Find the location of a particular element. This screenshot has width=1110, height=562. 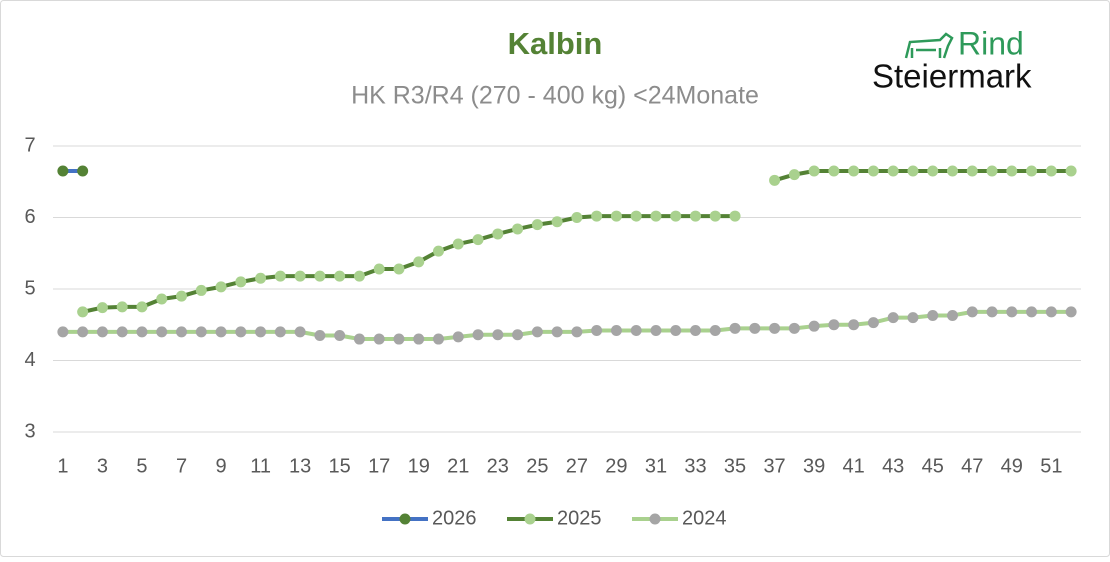

x-tick-label: 29 is located at coordinates (616, 466).